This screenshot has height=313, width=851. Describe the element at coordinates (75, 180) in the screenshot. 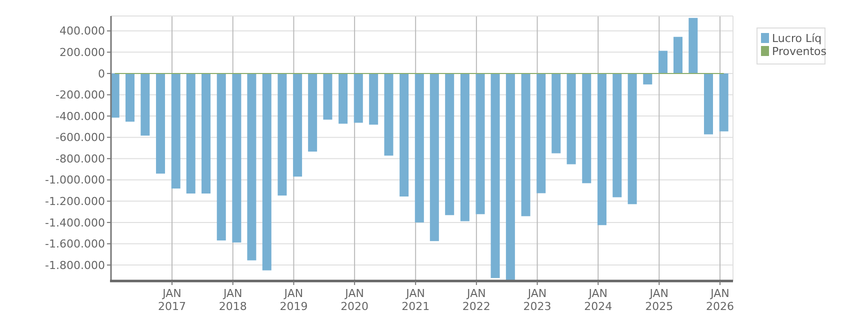

I see `y-tick-label: -1.000.000` at that location.